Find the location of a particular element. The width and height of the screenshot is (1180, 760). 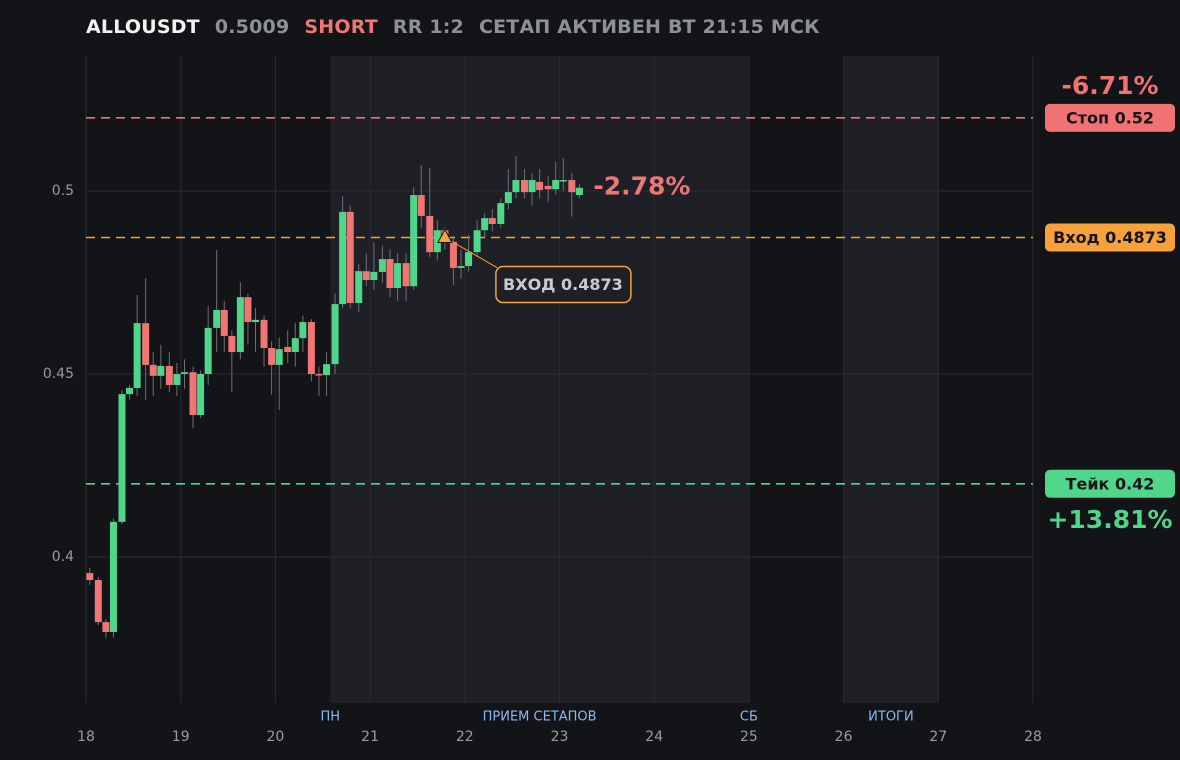

session-end-label: СБ is located at coordinates (749, 717).